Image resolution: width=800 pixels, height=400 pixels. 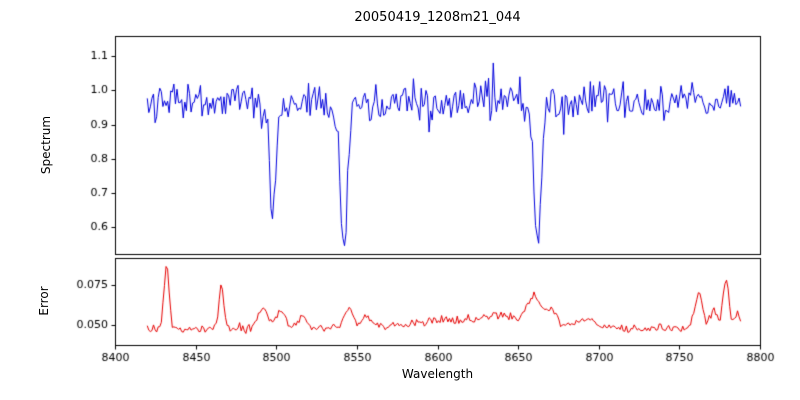 I want to click on chart-title: 20050419_1208m21_044, so click(x=437, y=17).